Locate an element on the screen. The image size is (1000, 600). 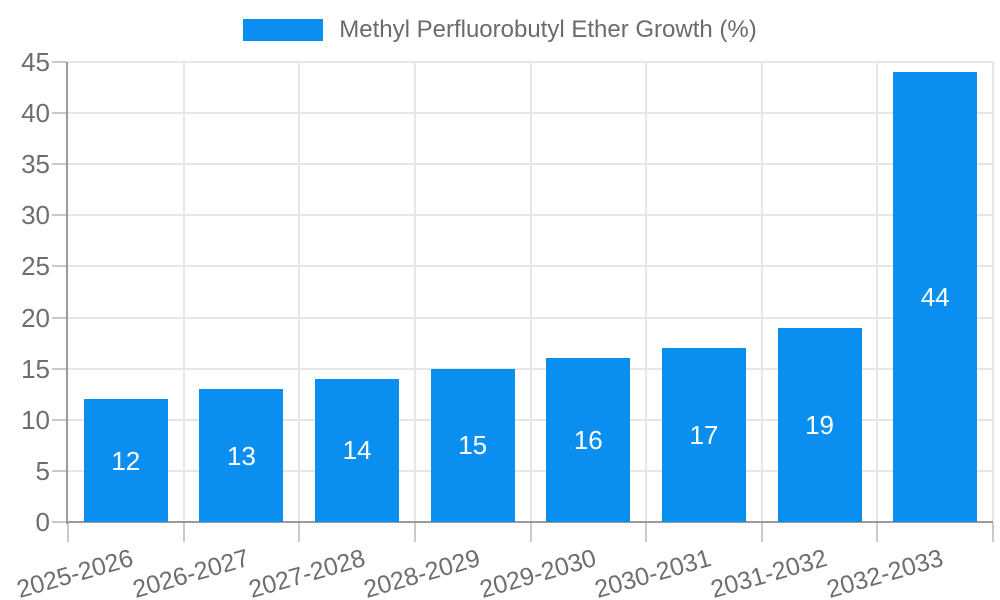
x-axis-line is located at coordinates (529, 522).